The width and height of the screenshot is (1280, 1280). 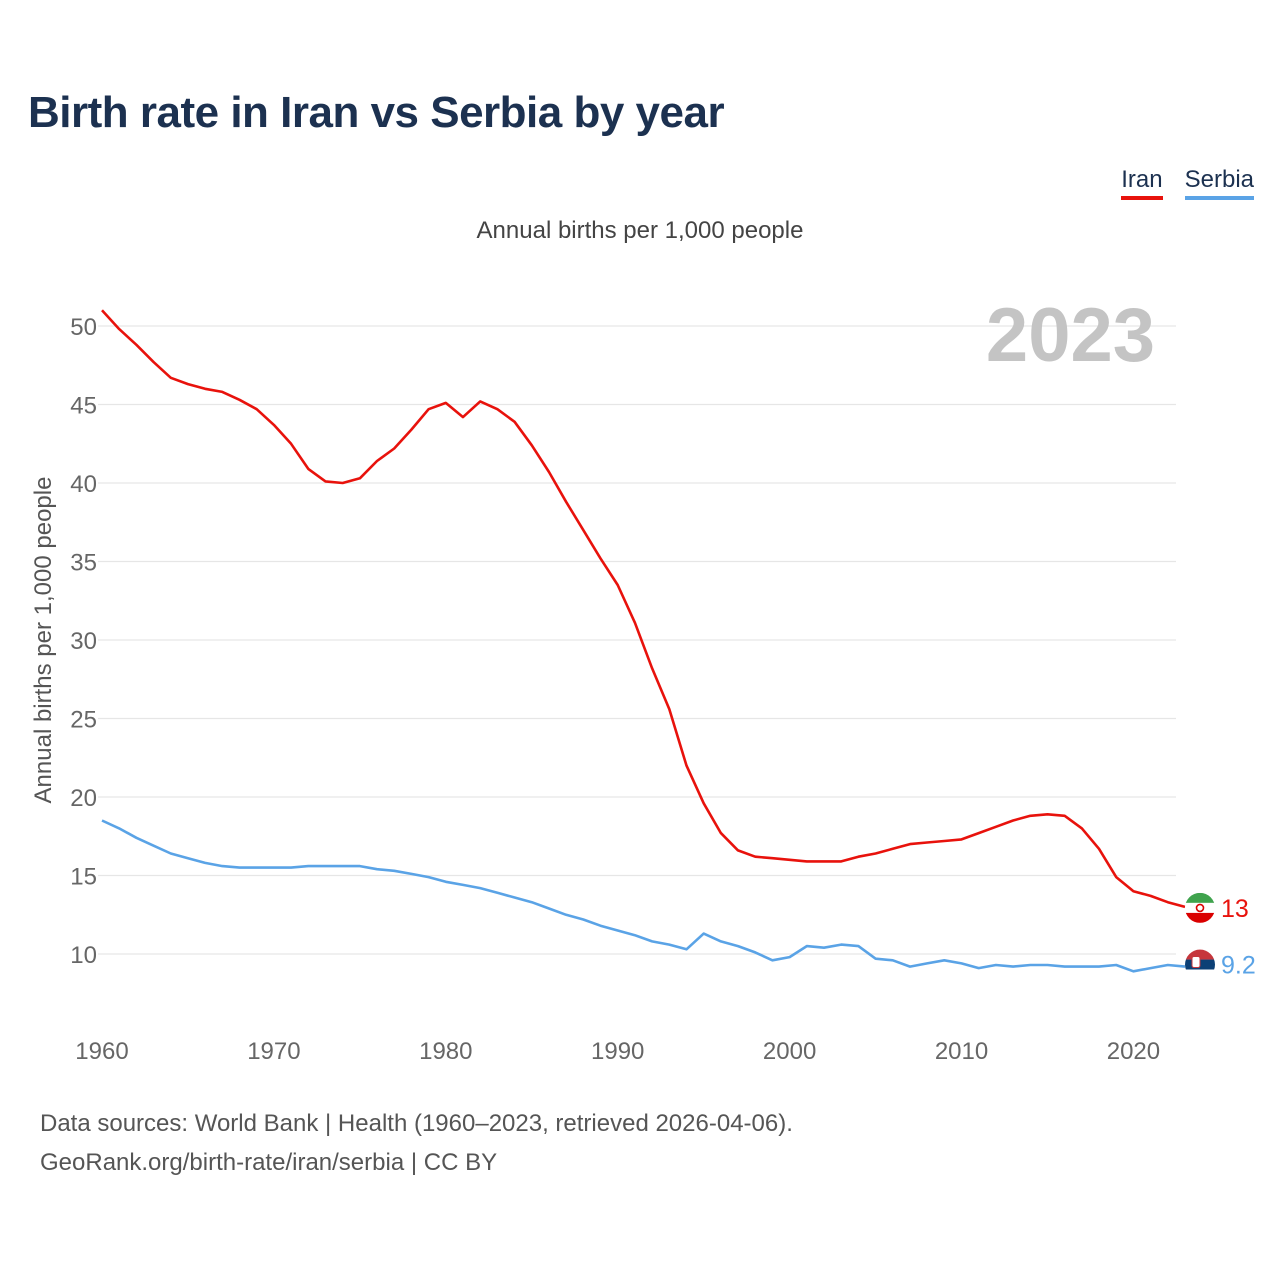 What do you see at coordinates (640, 230) in the screenshot?
I see `chart-subtitle: Annual births per 1,000 people` at bounding box center [640, 230].